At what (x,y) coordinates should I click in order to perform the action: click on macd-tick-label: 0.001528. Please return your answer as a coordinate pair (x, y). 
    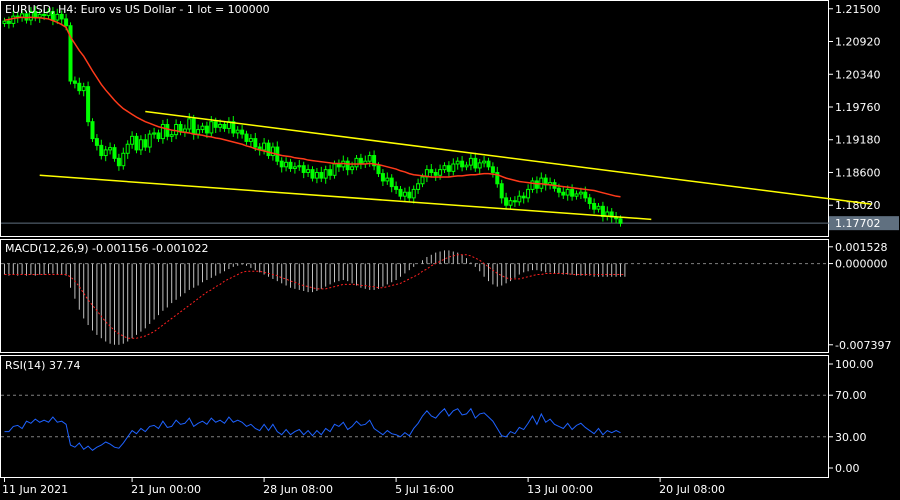
    Looking at the image, I should click on (861, 247).